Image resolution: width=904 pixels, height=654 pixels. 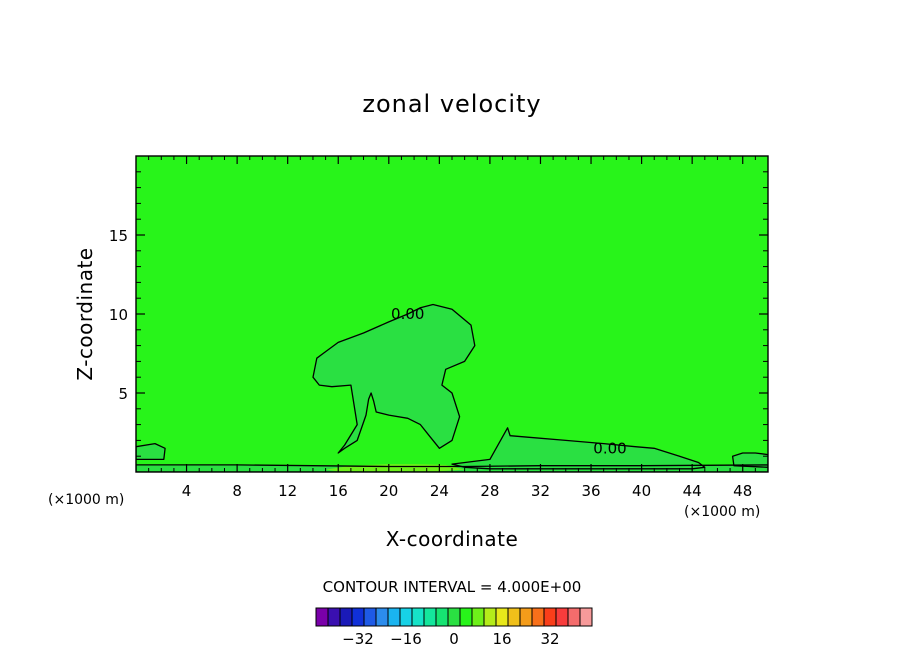 What do you see at coordinates (439, 491) in the screenshot?
I see `x-tick-label: 24` at bounding box center [439, 491].